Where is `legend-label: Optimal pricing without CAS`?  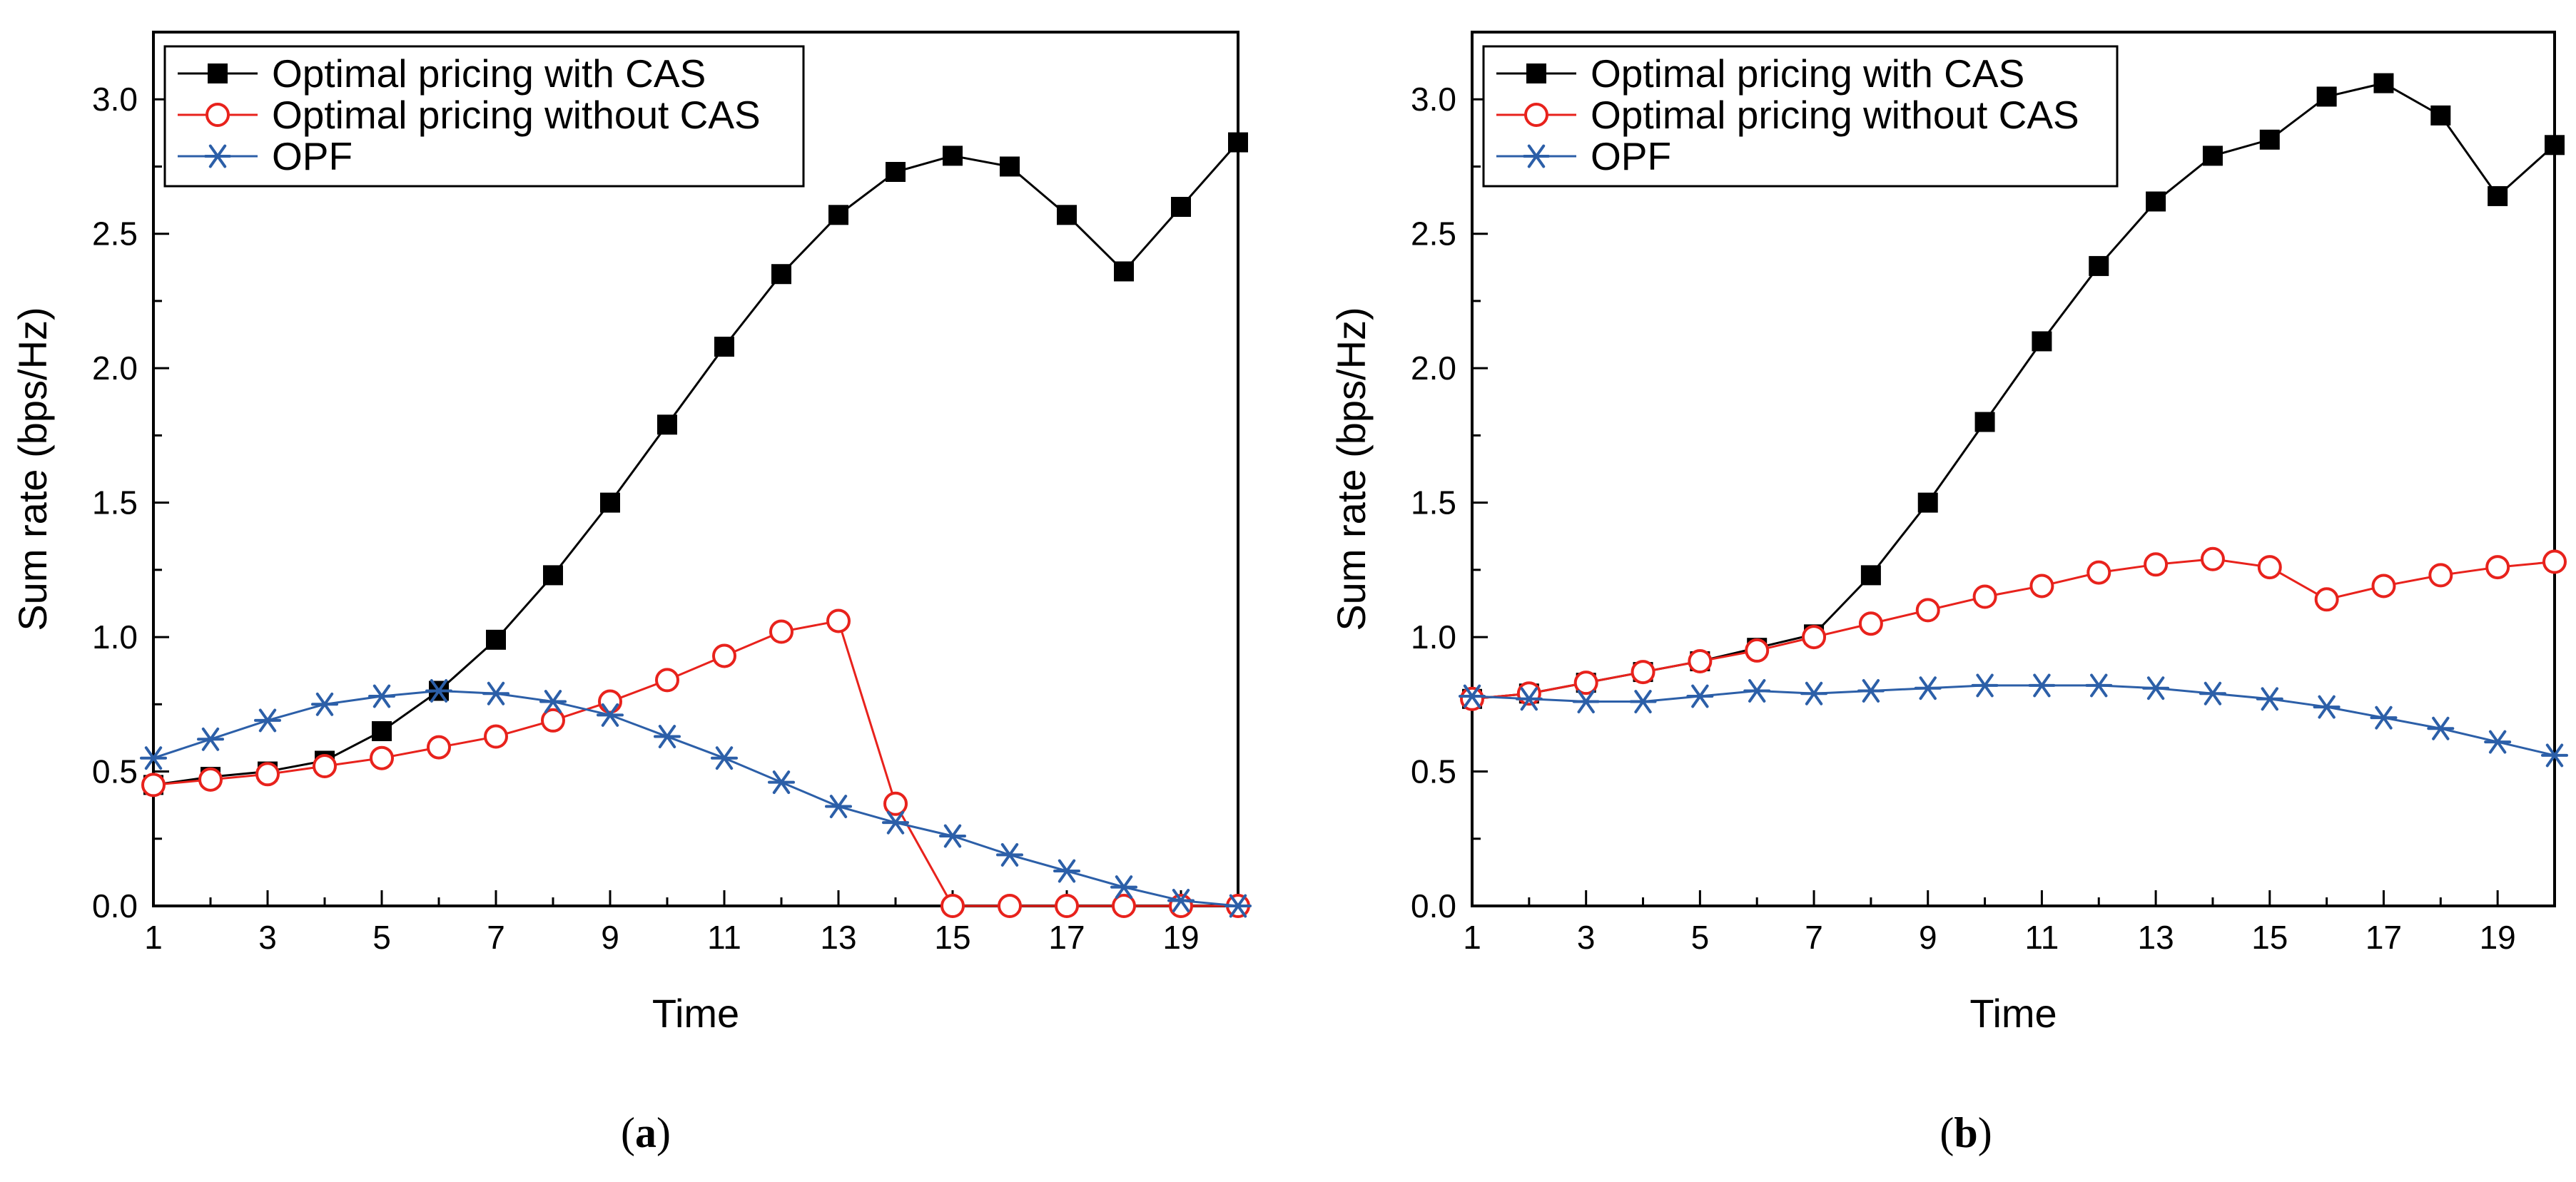 legend-label: Optimal pricing without CAS is located at coordinates (516, 115).